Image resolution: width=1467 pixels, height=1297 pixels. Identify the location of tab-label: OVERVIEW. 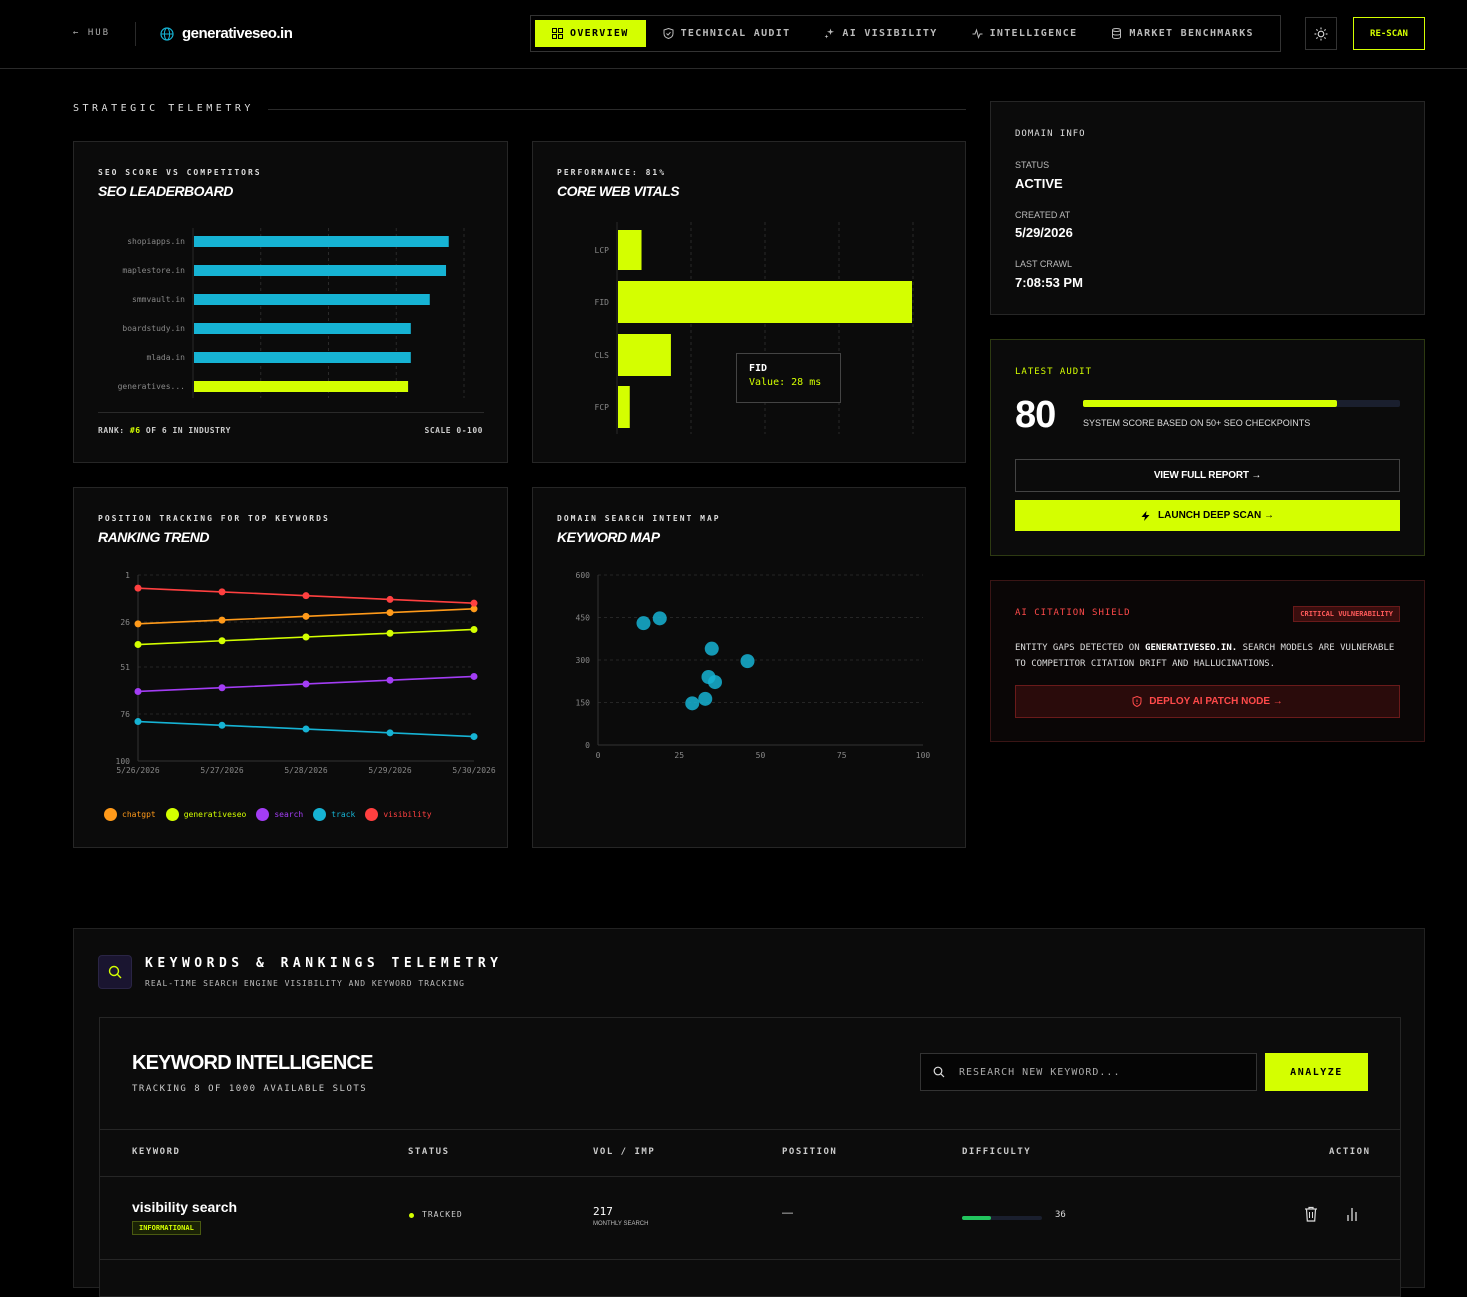
(599, 33).